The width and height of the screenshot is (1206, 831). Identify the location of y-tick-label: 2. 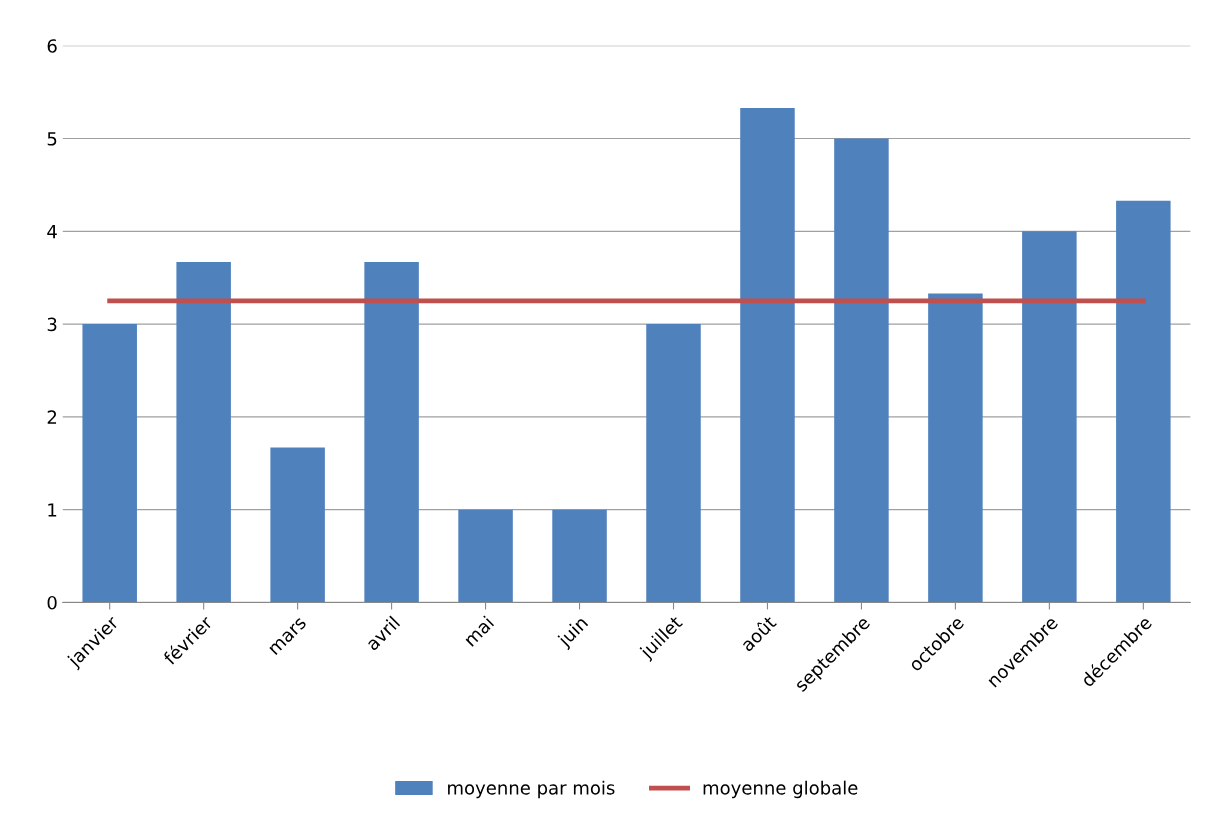
(52, 417).